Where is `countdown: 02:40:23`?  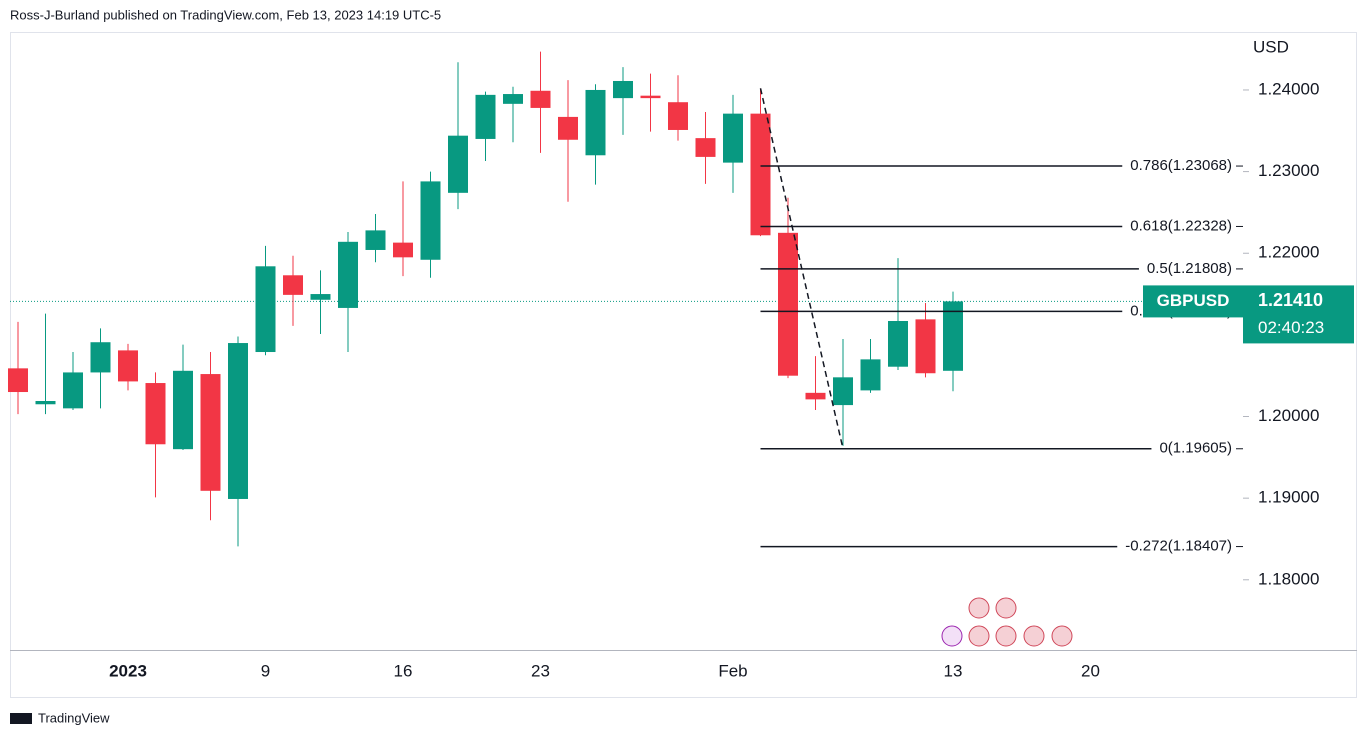 countdown: 02:40:23 is located at coordinates (1291, 327).